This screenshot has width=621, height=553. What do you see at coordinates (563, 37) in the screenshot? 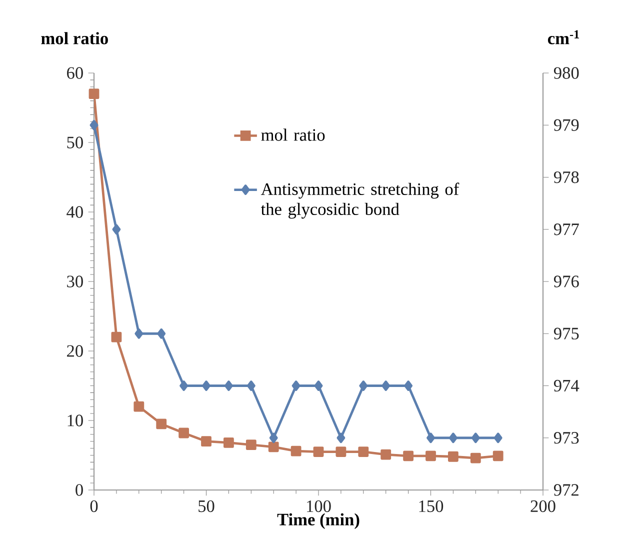
I see `y2-axis-title: cm$^{-1}$` at bounding box center [563, 37].